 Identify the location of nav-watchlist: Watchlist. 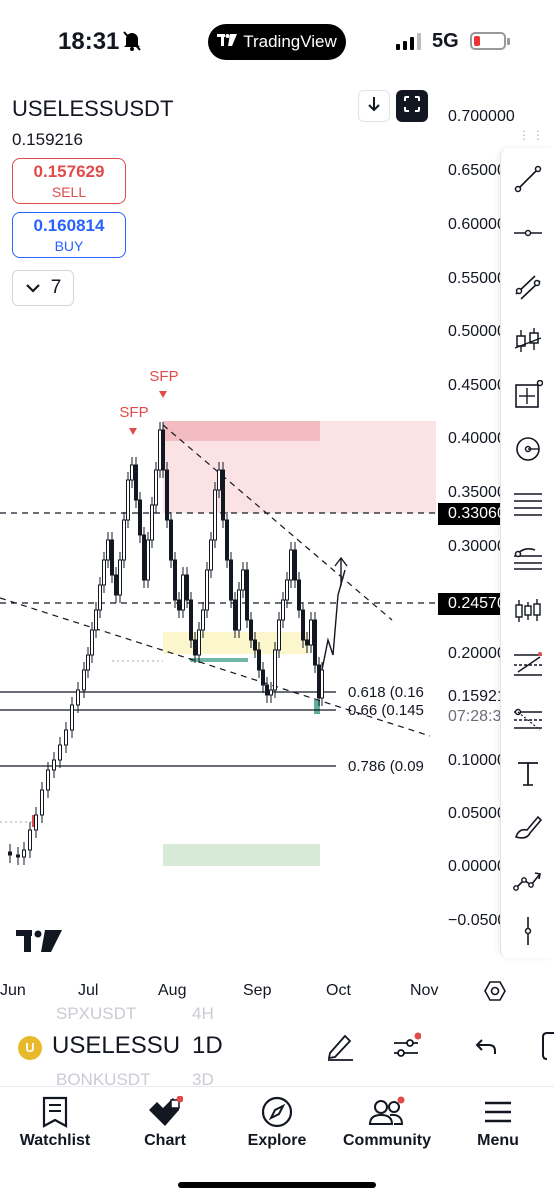
(55, 1121).